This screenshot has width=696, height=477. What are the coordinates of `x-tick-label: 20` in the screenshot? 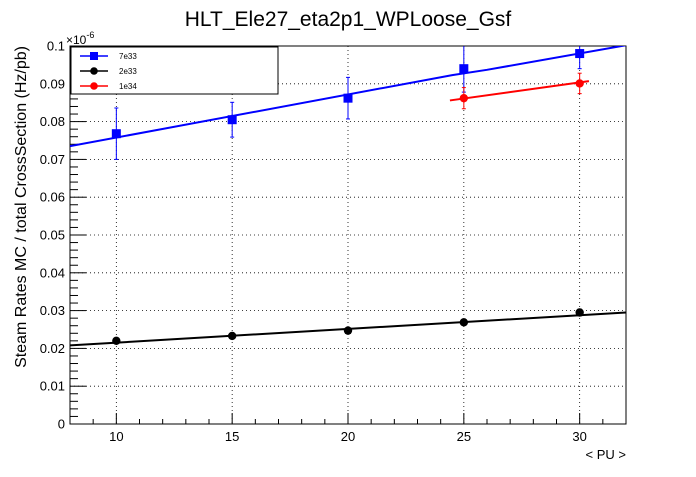 It's located at (348, 436).